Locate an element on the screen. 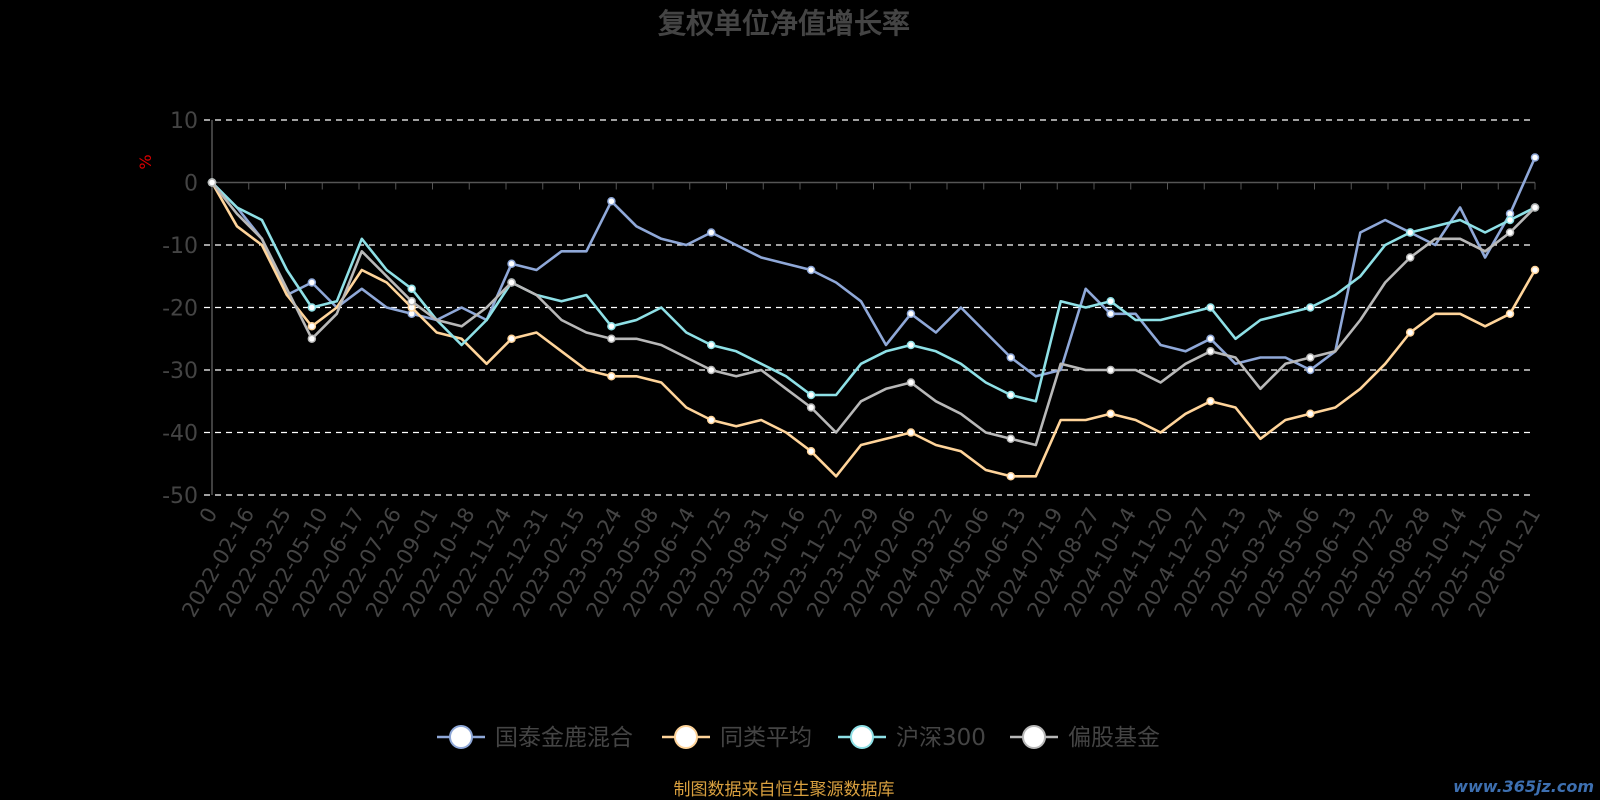 This screenshot has width=1600, height=800. y-tick-label: -50 is located at coordinates (180, 496).